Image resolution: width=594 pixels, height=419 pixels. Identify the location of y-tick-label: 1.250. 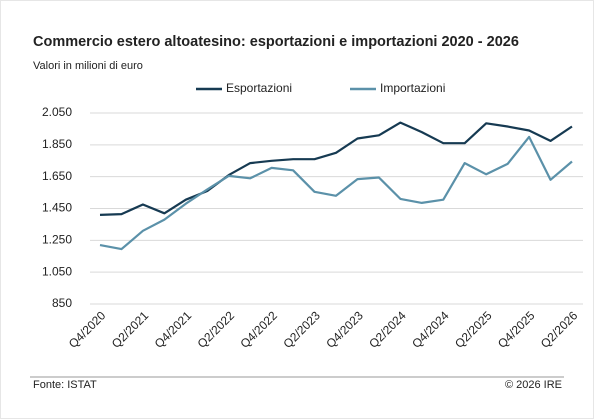
(57, 240).